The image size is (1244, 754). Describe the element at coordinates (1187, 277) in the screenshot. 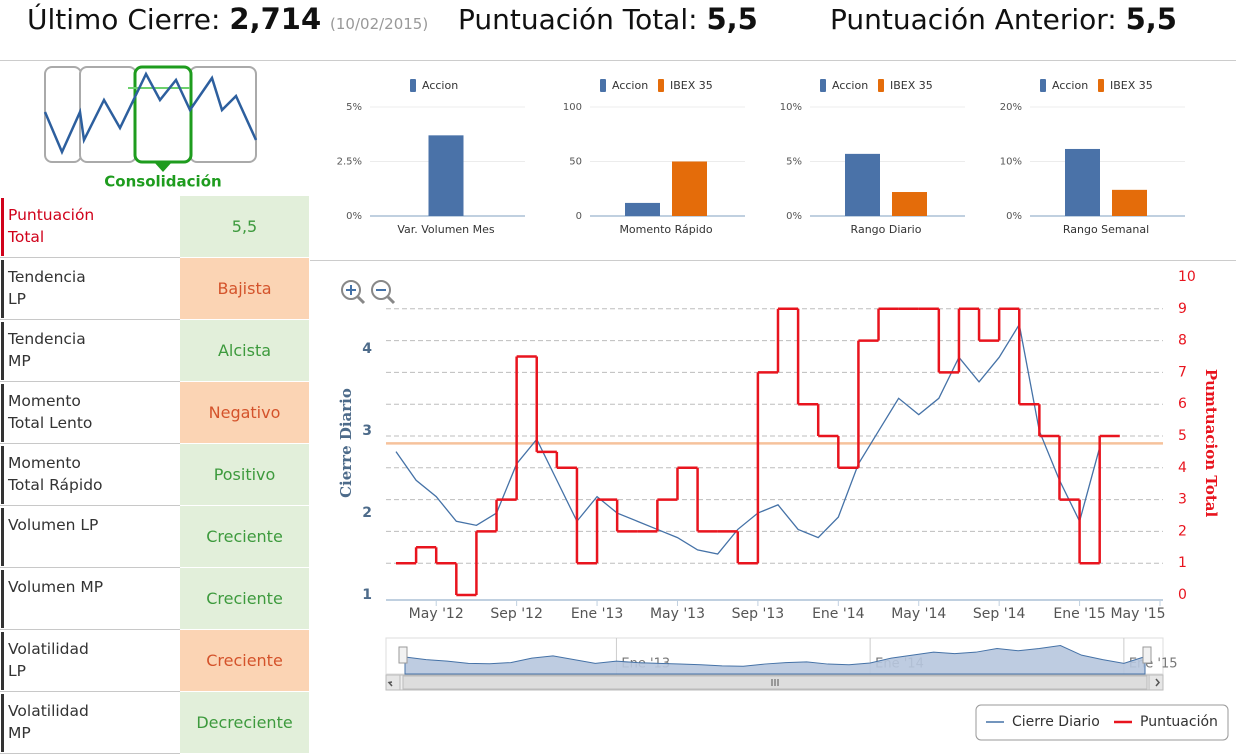

I see `y2-tick-label: 10` at that location.